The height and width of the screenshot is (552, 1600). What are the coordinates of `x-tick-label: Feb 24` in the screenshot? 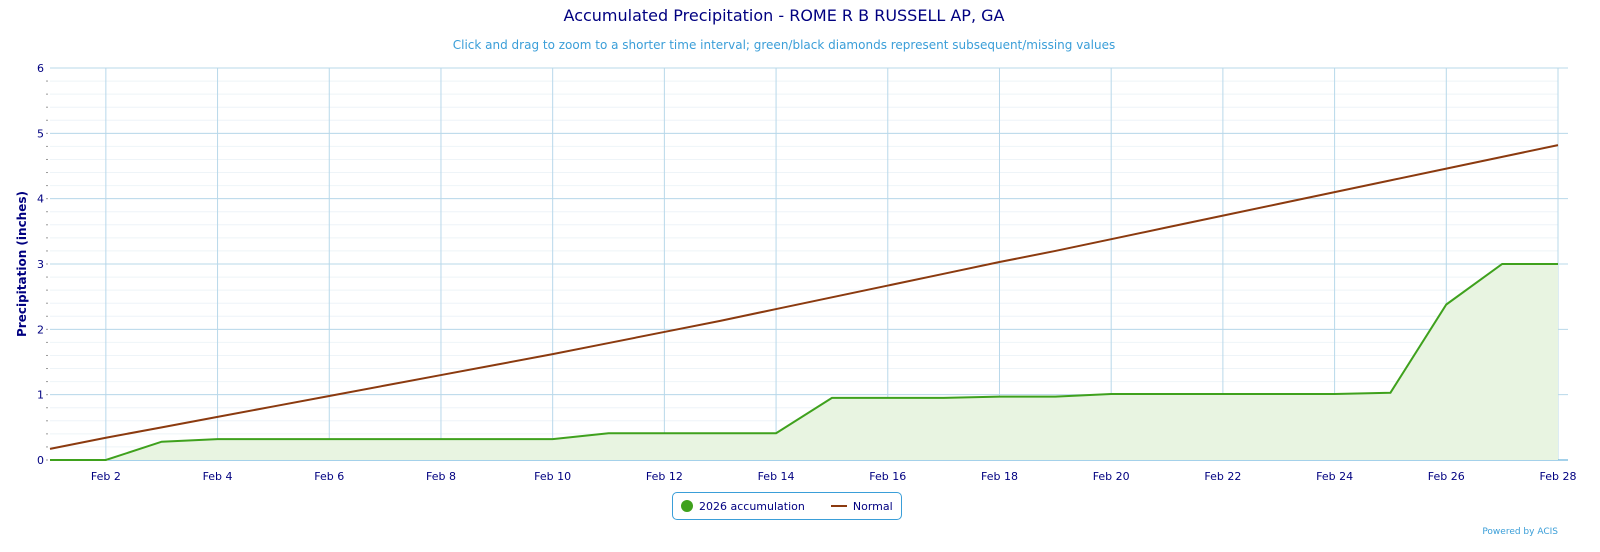 It's located at (1334, 476).